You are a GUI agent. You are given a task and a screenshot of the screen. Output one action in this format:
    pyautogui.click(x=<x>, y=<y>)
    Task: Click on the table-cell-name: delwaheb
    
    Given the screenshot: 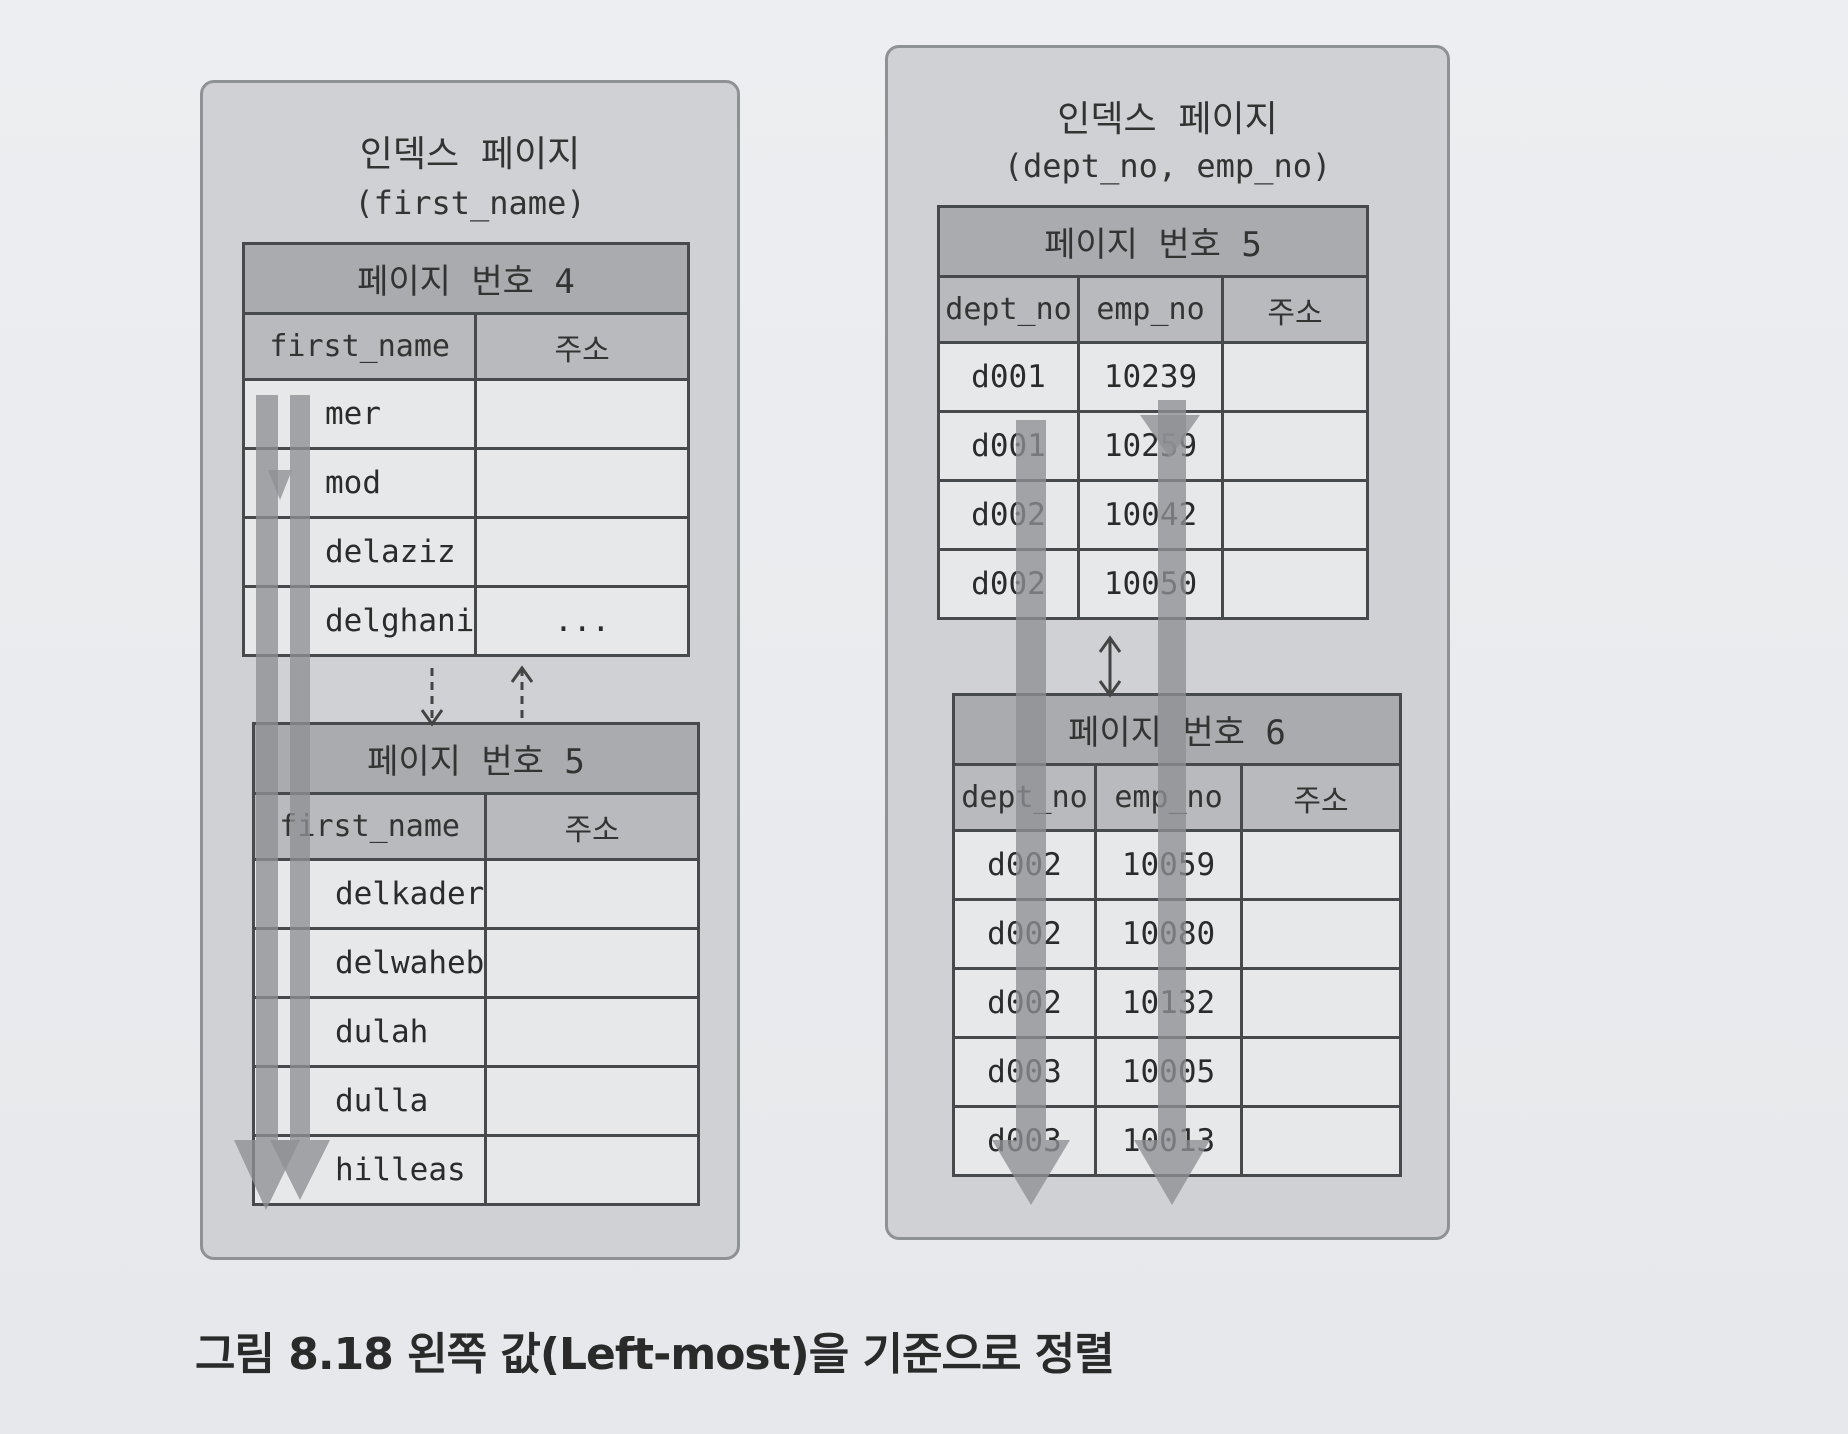 What is the action you would take?
    pyautogui.click(x=369, y=963)
    